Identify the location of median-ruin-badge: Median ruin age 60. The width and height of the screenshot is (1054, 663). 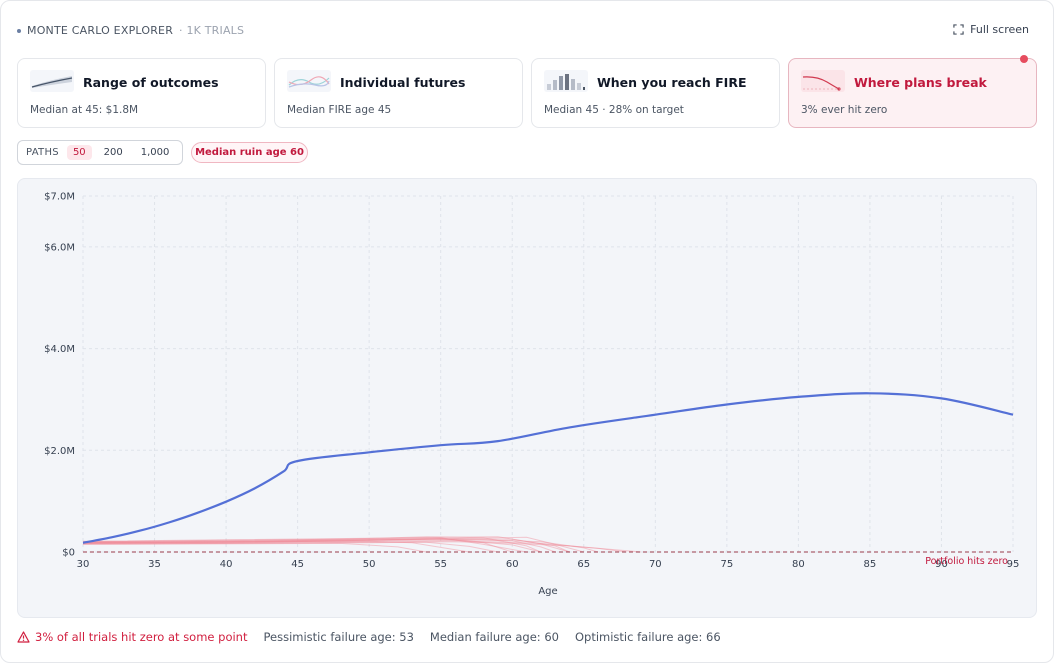
(249, 152).